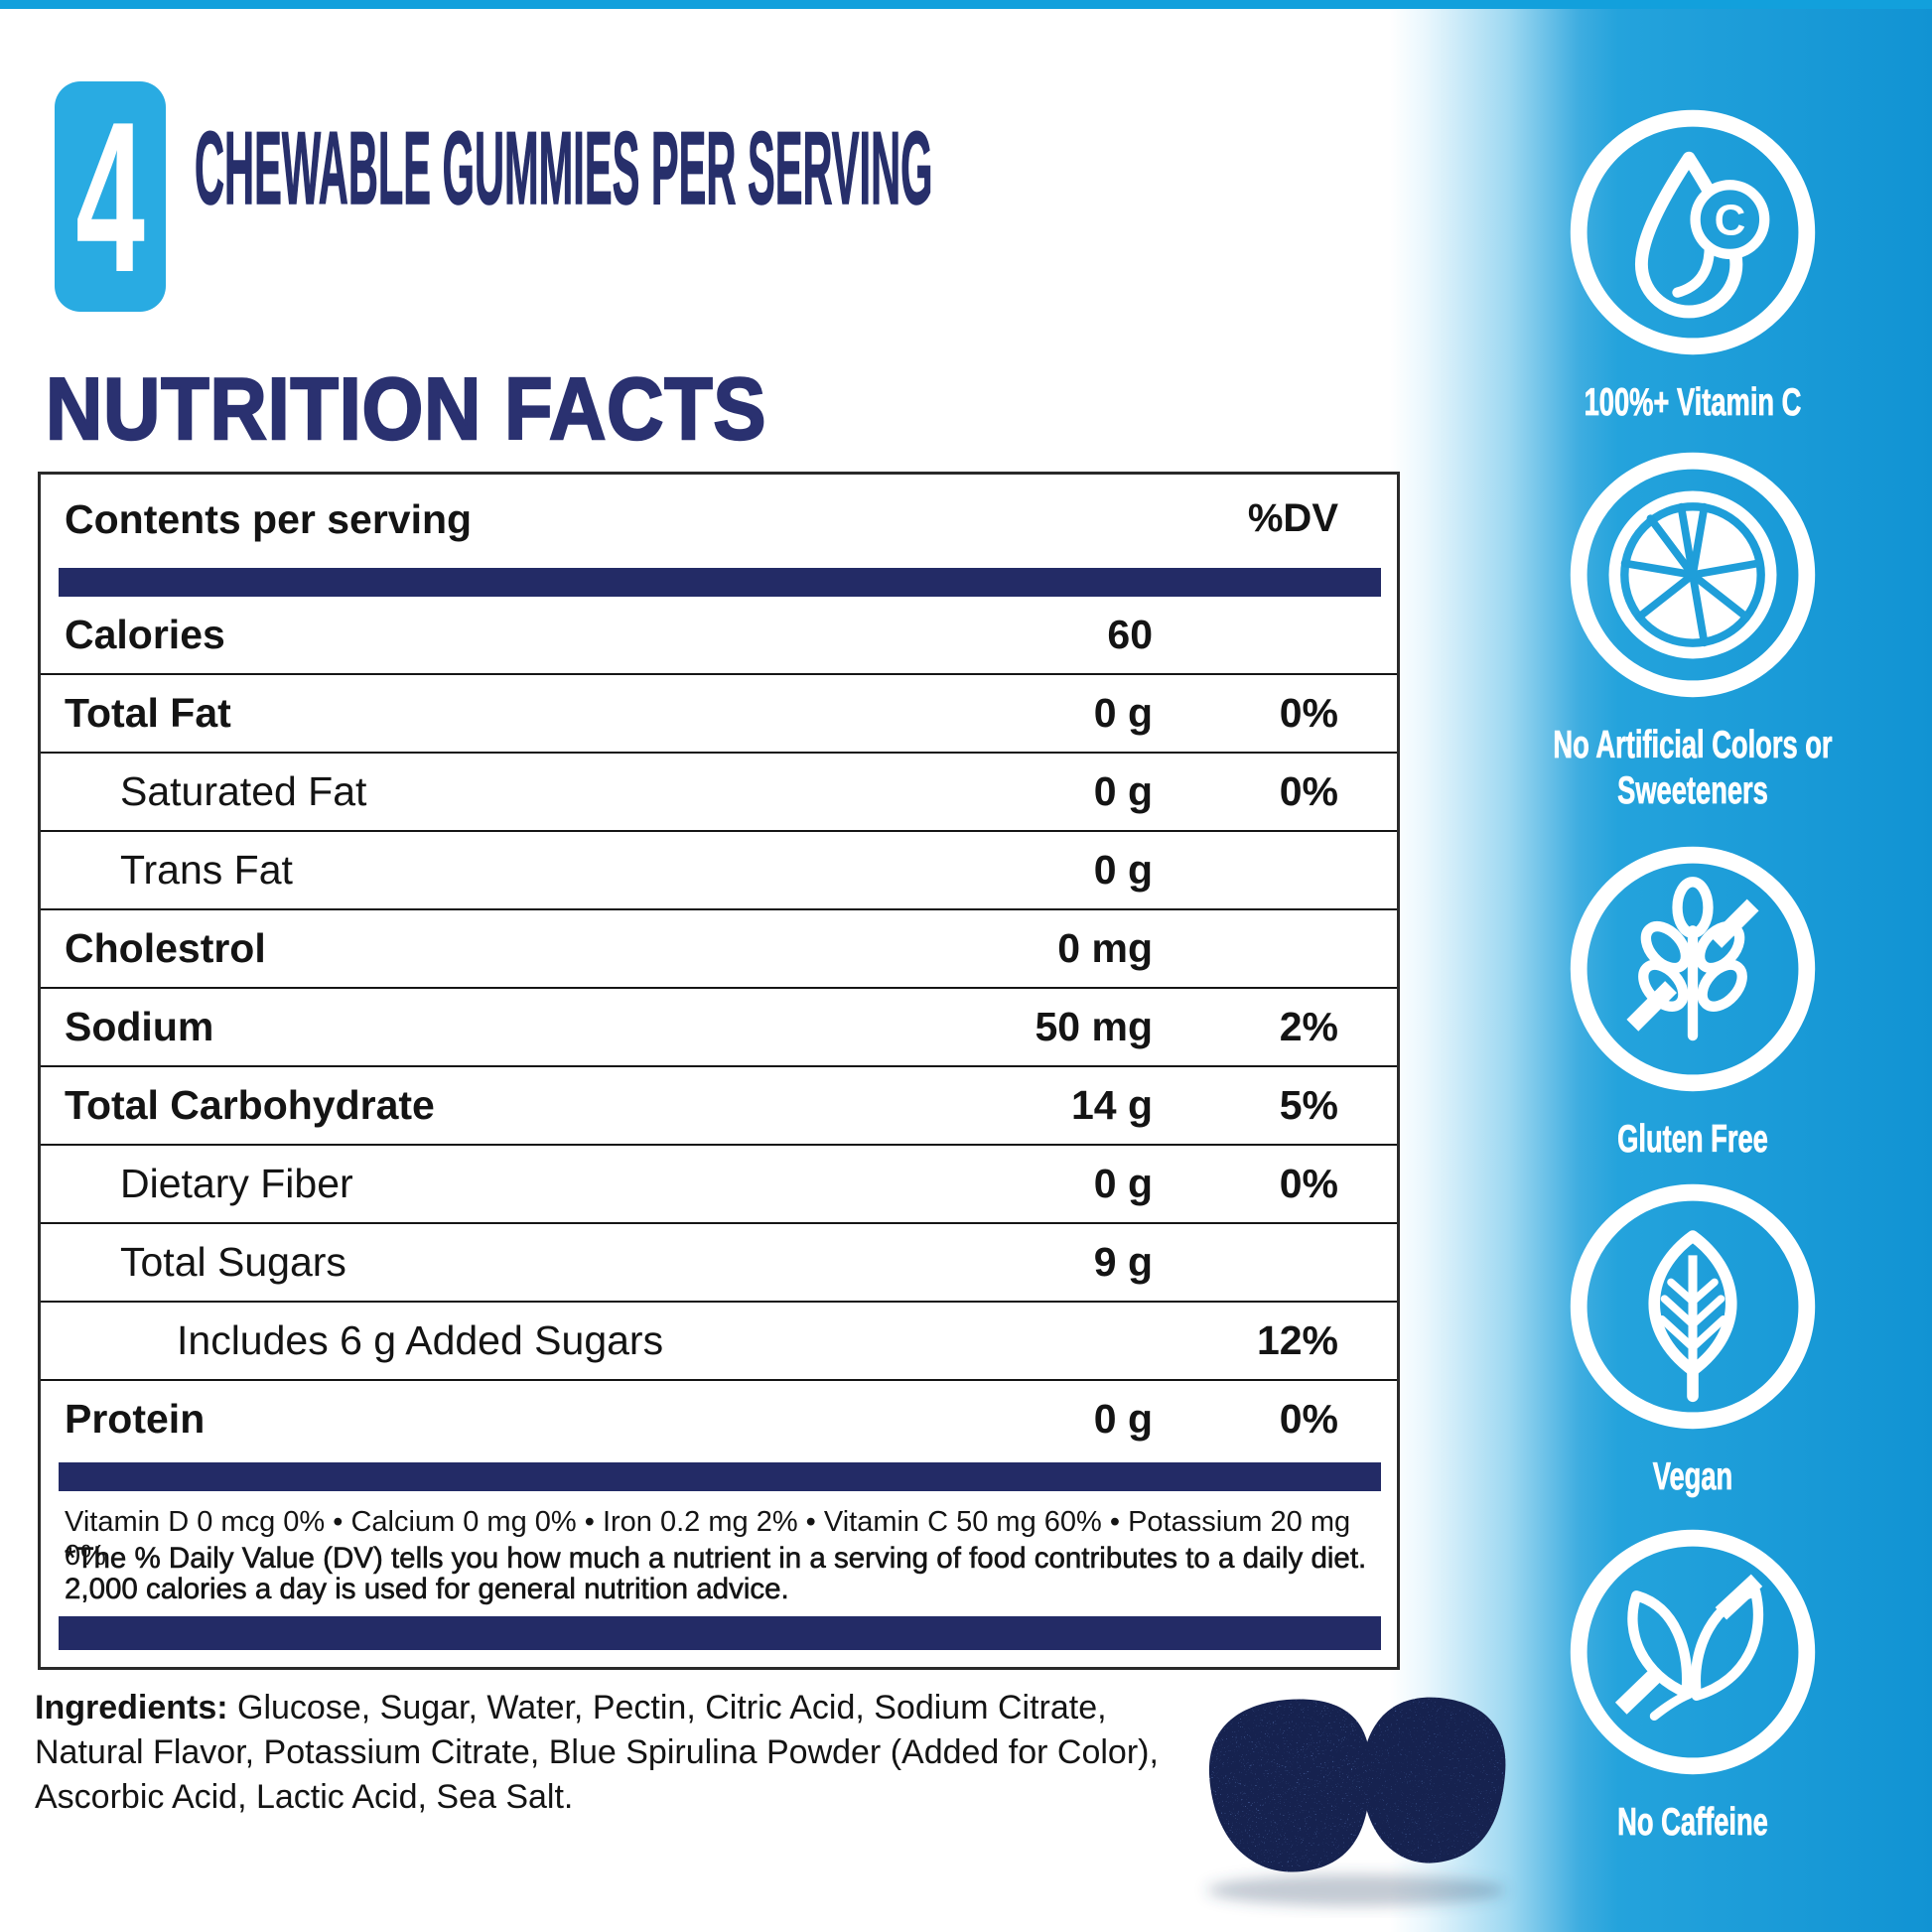 The height and width of the screenshot is (1932, 1932). I want to click on feature-label: No Caffeine, so click(1693, 1823).